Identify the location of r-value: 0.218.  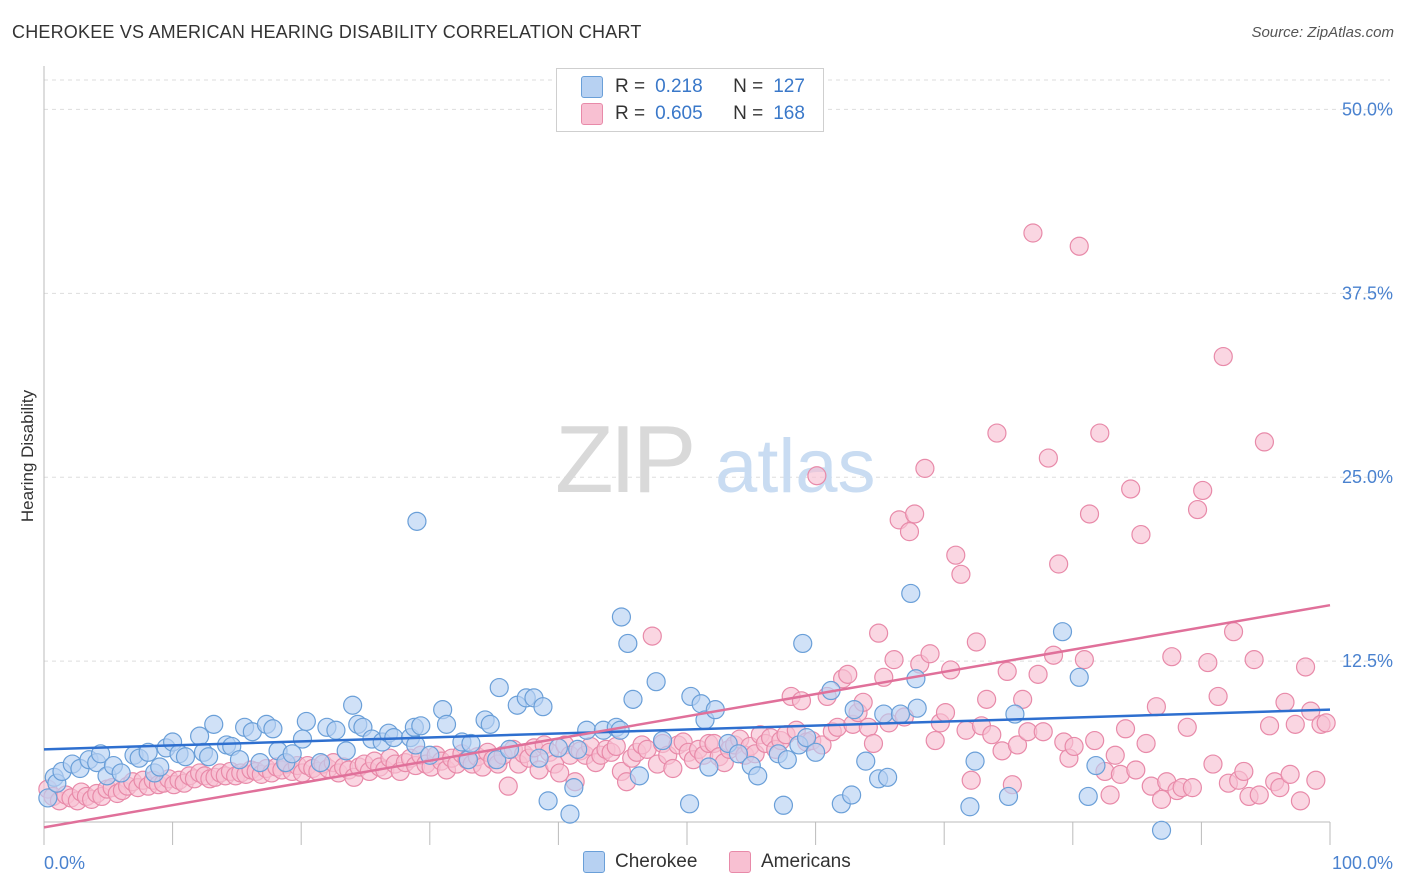
(679, 86).